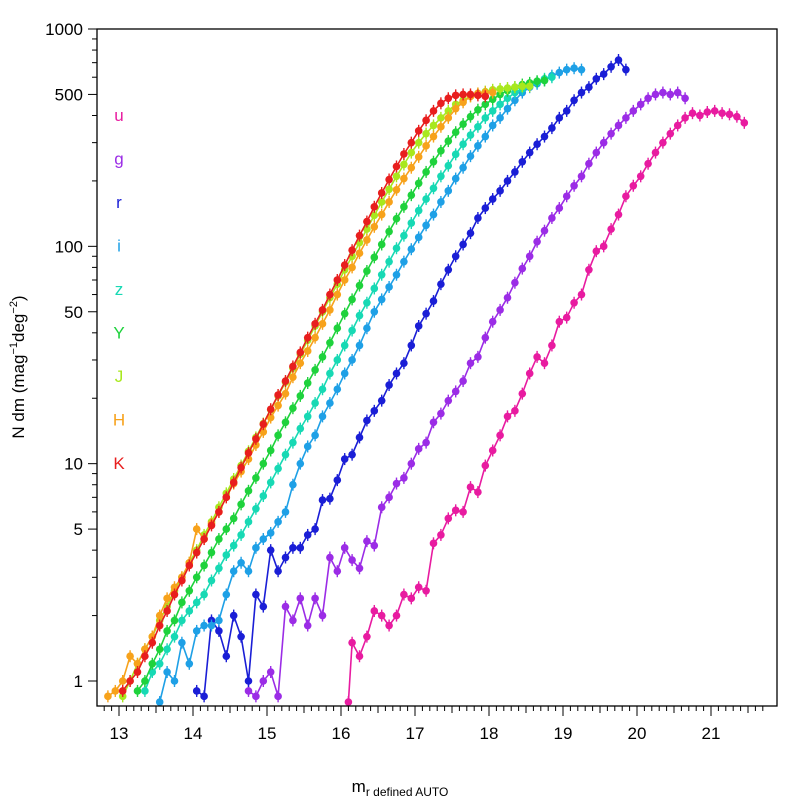 Image resolution: width=800 pixels, height=800 pixels. What do you see at coordinates (415, 733) in the screenshot?
I see `x-tick-label: 17` at bounding box center [415, 733].